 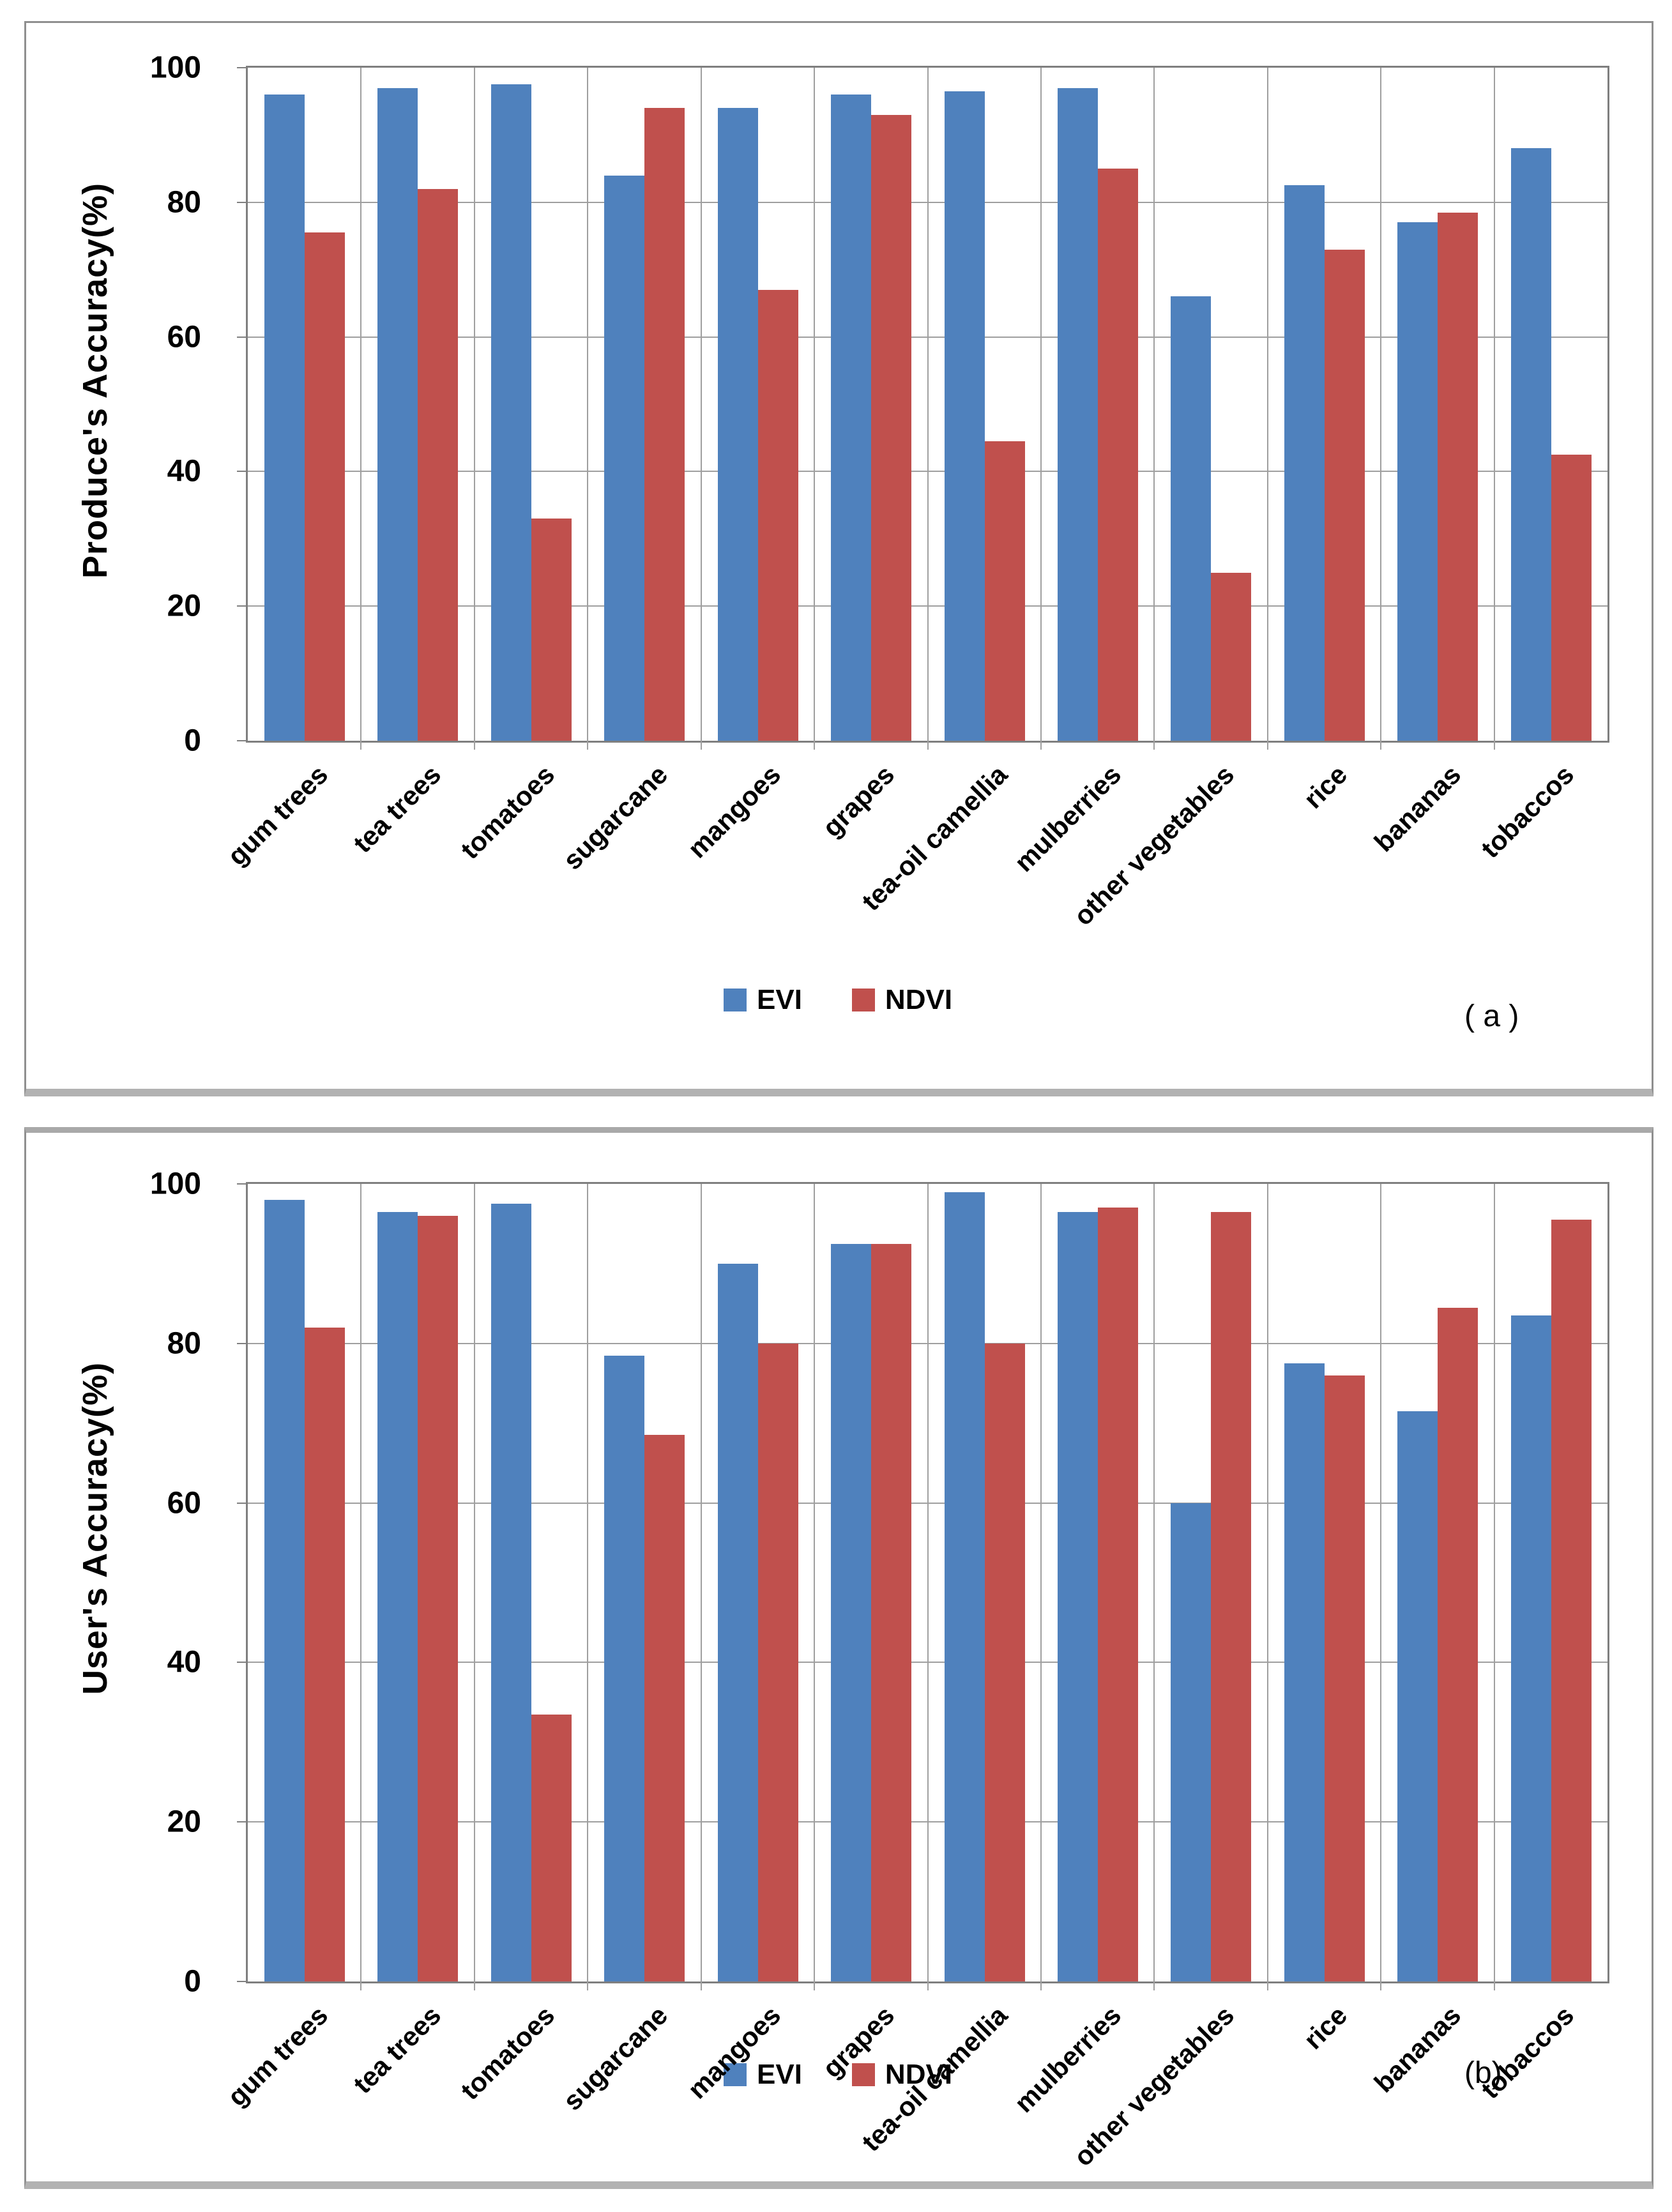 What do you see at coordinates (734, 812) in the screenshot?
I see `x-tick-label-mangoes: mangoes` at bounding box center [734, 812].